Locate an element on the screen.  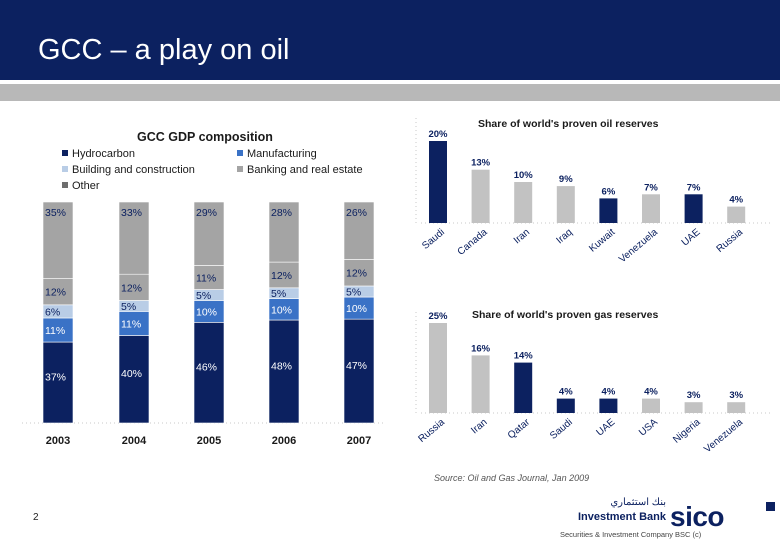
label-manufacturing-2007: 10% is located at coordinates (356, 309).